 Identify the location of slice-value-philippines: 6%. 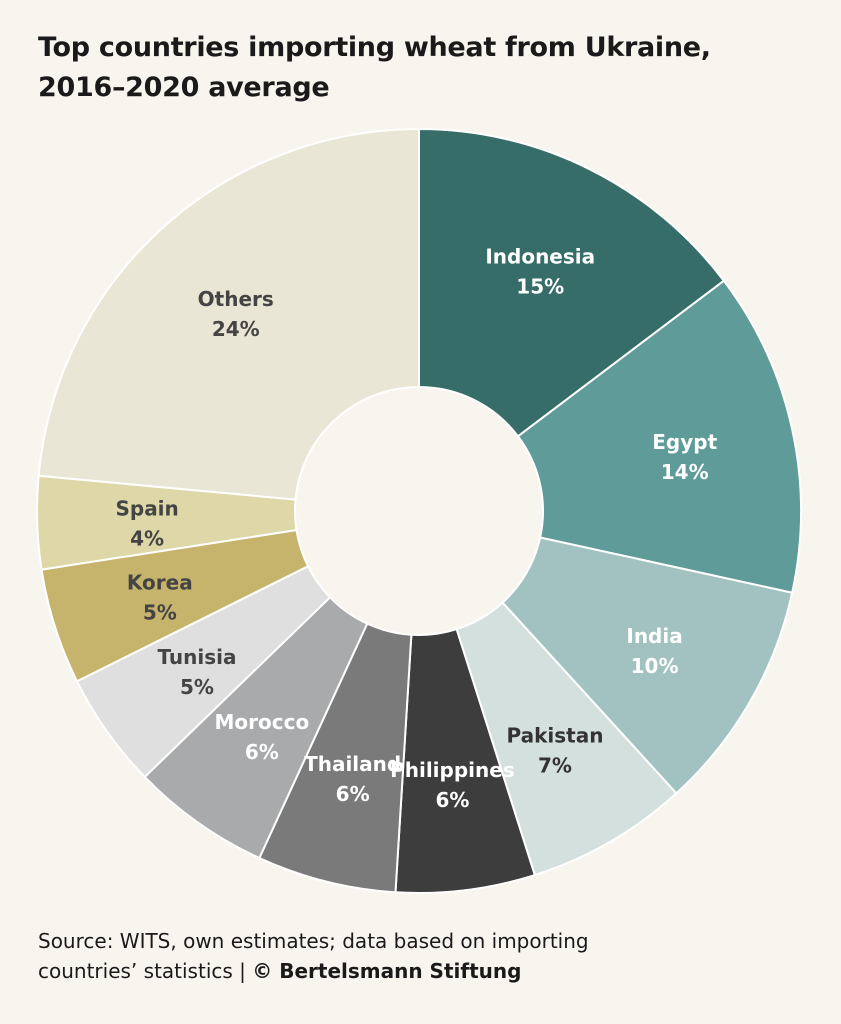
(452, 800).